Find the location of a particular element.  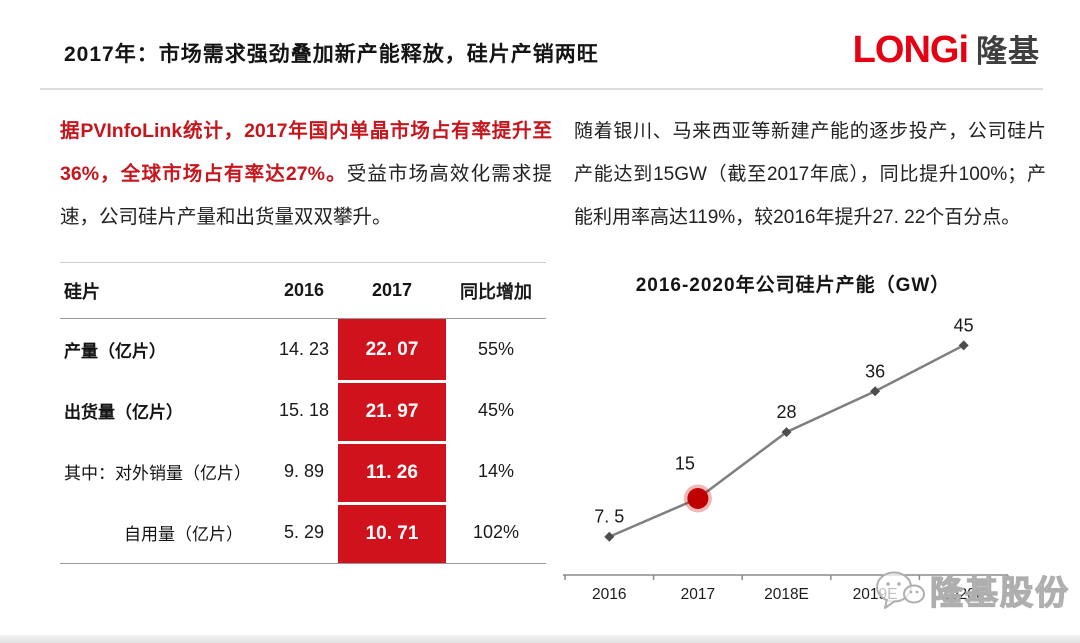

yoy-value: 14% is located at coordinates (496, 471).